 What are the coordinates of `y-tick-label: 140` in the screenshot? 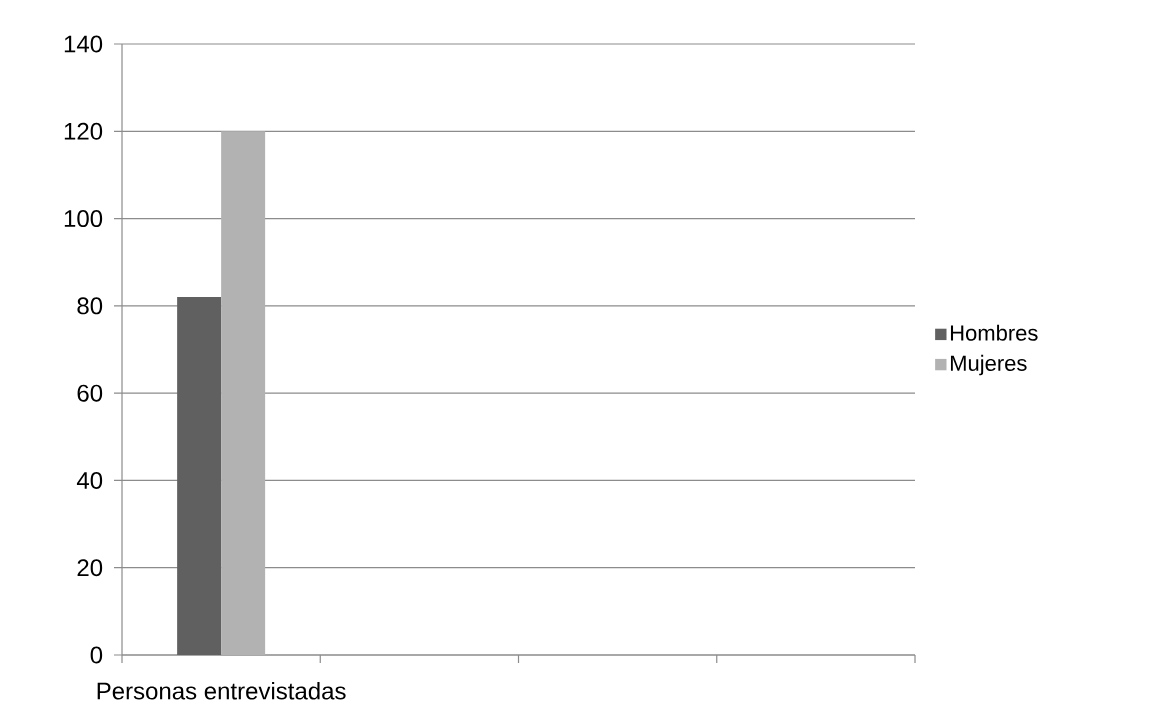 It's located at (83, 44).